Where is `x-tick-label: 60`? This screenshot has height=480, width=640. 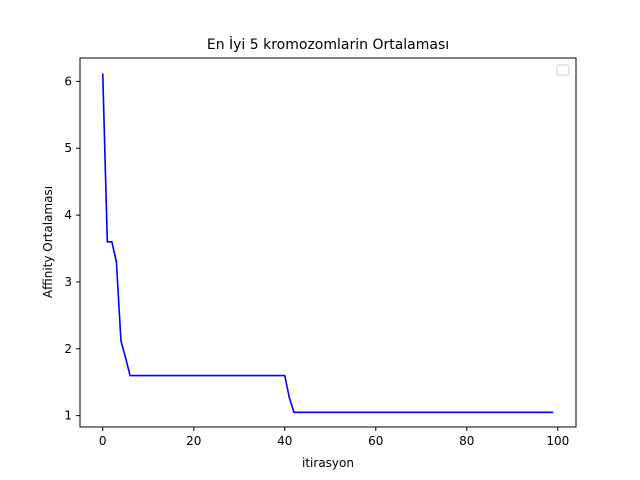
x-tick-label: 60 is located at coordinates (375, 441).